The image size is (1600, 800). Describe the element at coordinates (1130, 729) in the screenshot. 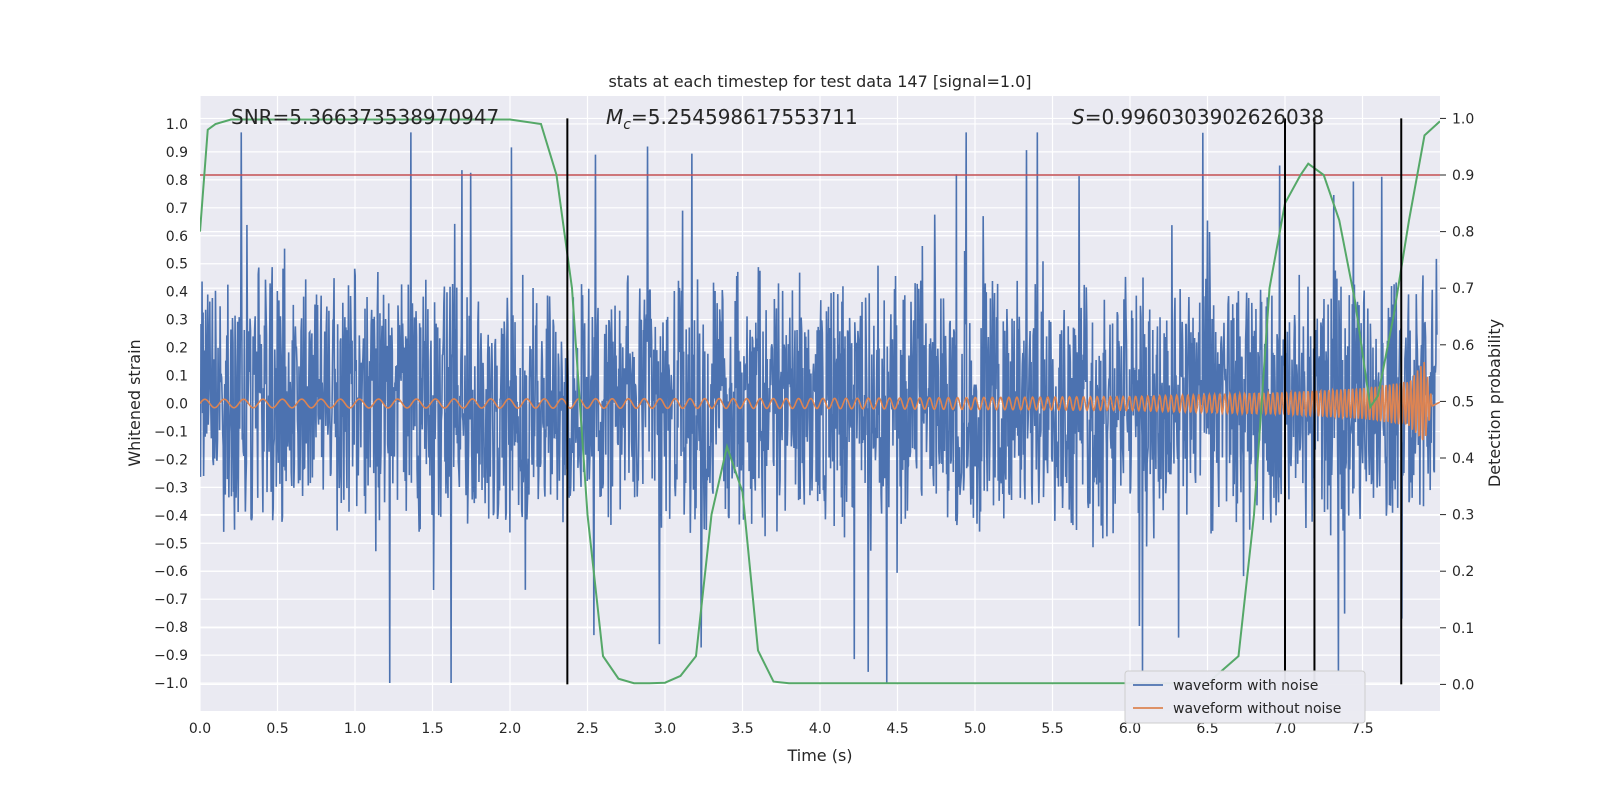

I see `x-tick-label: 6.0` at that location.